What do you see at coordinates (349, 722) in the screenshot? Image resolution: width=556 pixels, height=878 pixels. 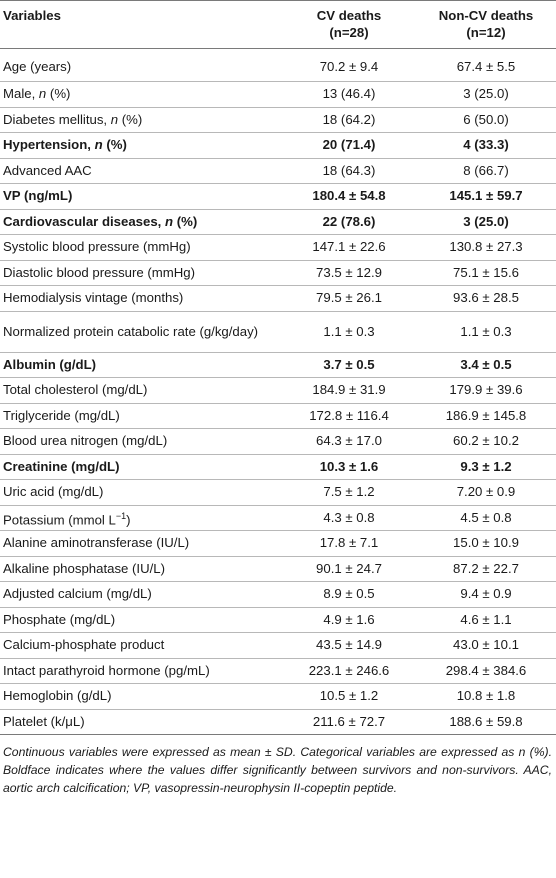 I see `row-cv-deaths-value: 211.6 ± 72.7` at bounding box center [349, 722].